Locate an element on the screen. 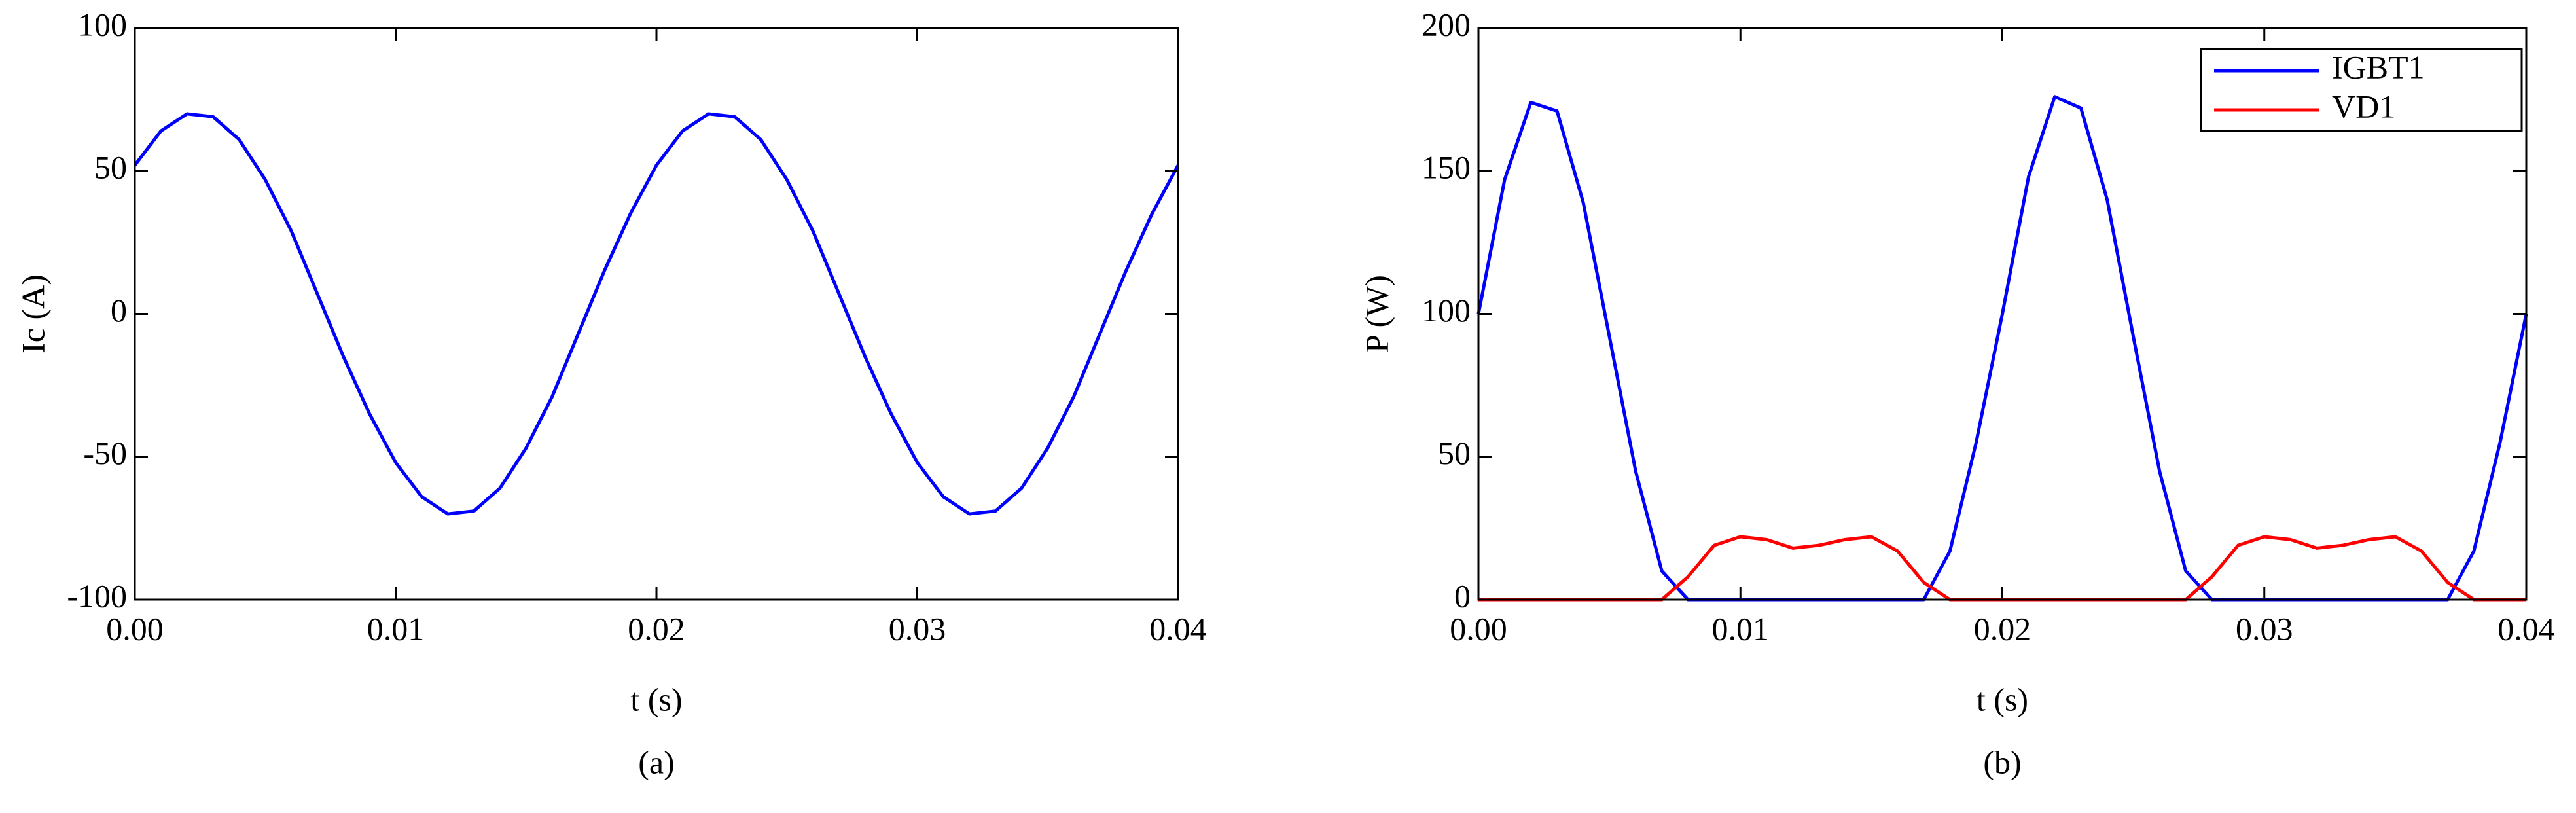  y-axis-label: P (W) is located at coordinates (1376, 314).